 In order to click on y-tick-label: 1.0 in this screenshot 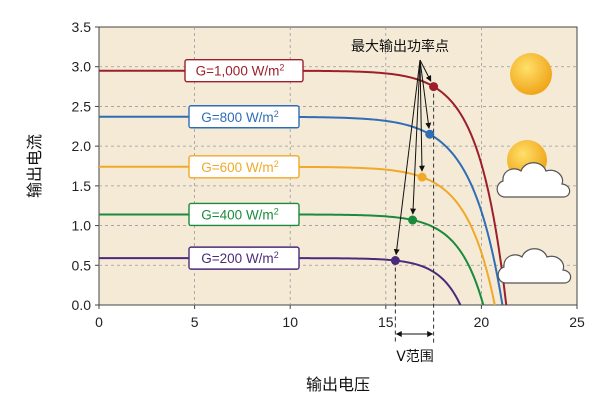, I will do `click(82, 226)`.